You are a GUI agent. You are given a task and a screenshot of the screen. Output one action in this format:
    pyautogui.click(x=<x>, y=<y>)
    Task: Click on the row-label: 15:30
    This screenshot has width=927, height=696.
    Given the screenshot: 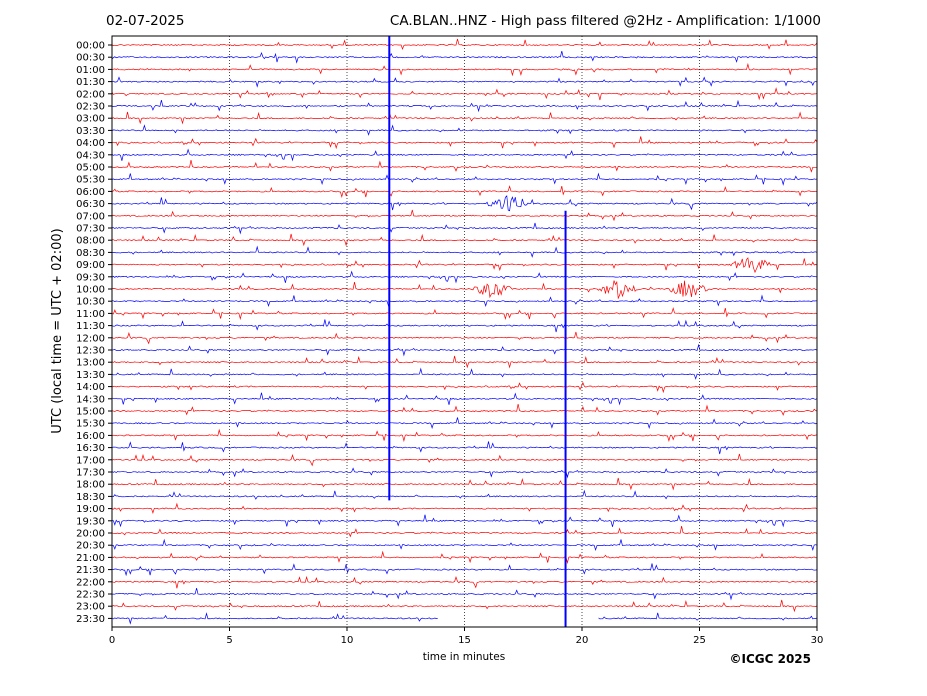 What is the action you would take?
    pyautogui.click(x=90, y=424)
    